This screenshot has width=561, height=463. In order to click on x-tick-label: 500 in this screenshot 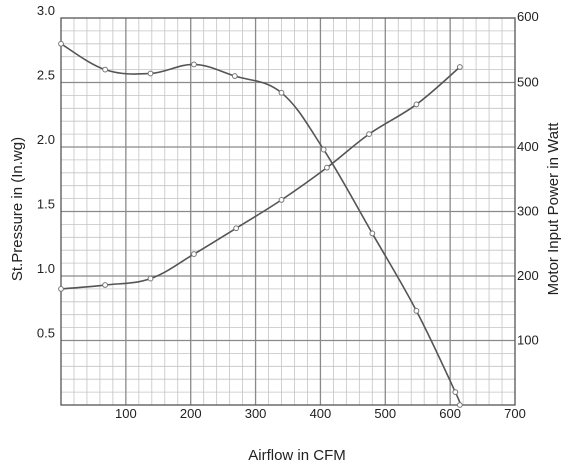, I will do `click(385, 413)`.